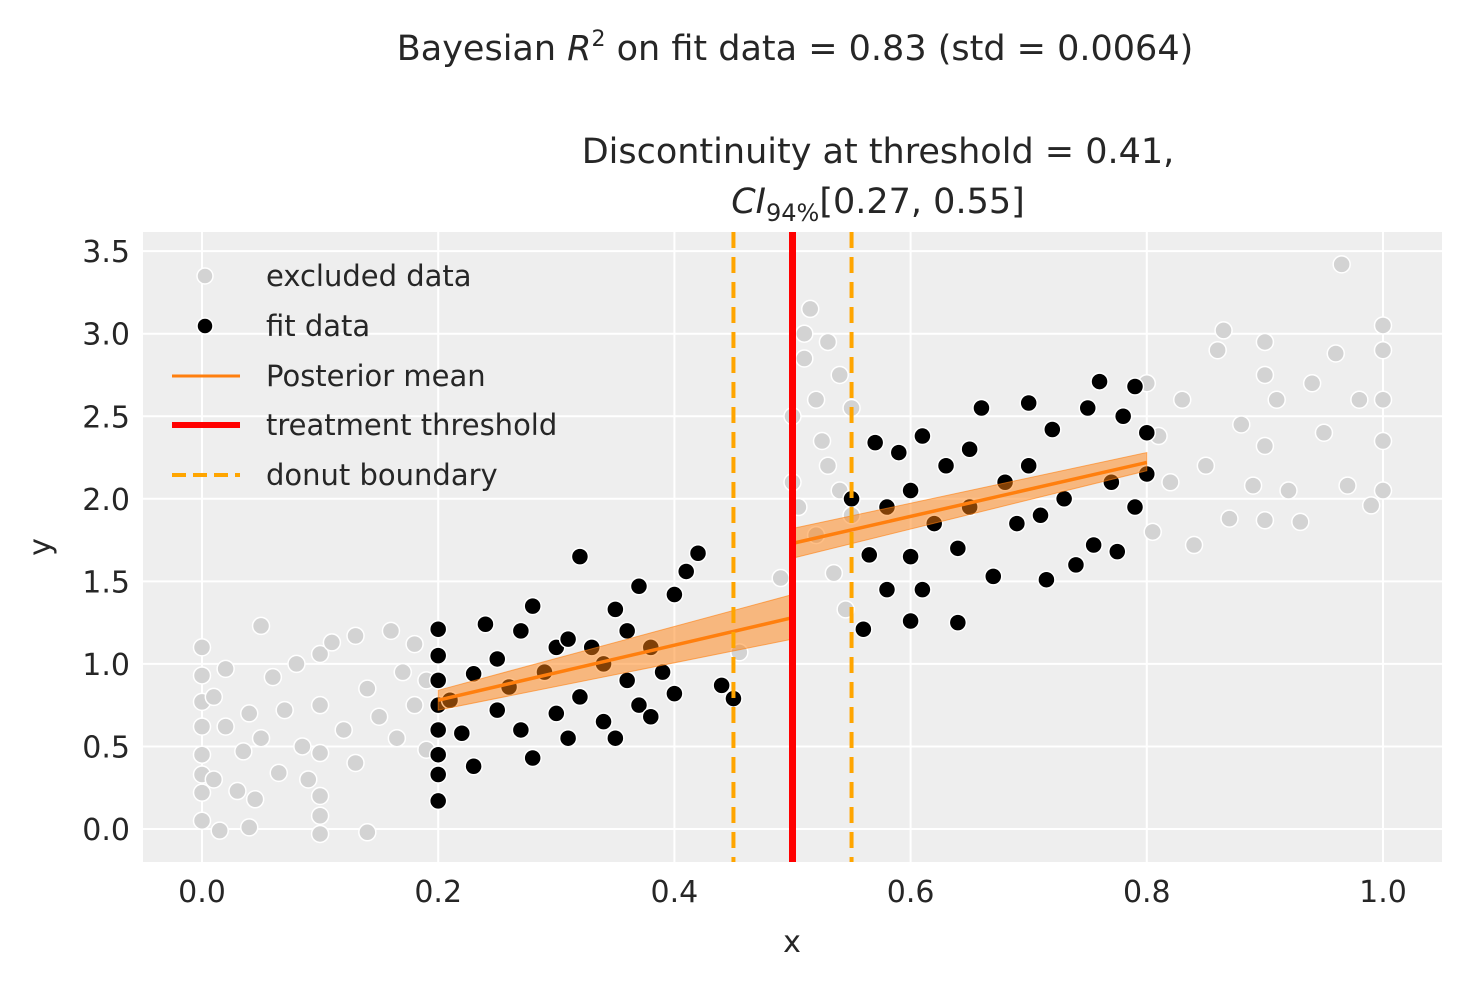  I want to click on y-tick-label: 0.5, so click(106, 747).